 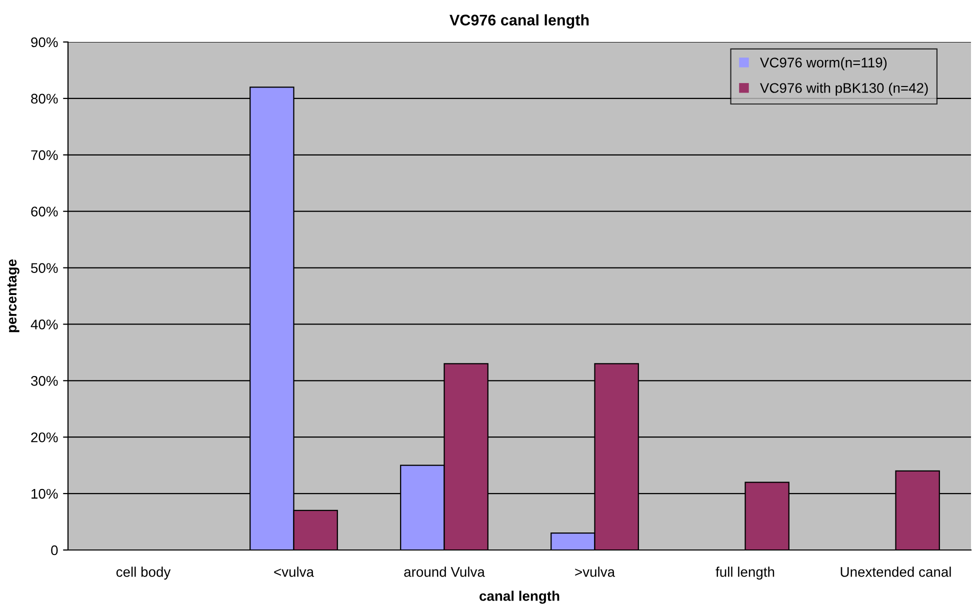 I want to click on y-tick-label: 60%, so click(x=44, y=211).